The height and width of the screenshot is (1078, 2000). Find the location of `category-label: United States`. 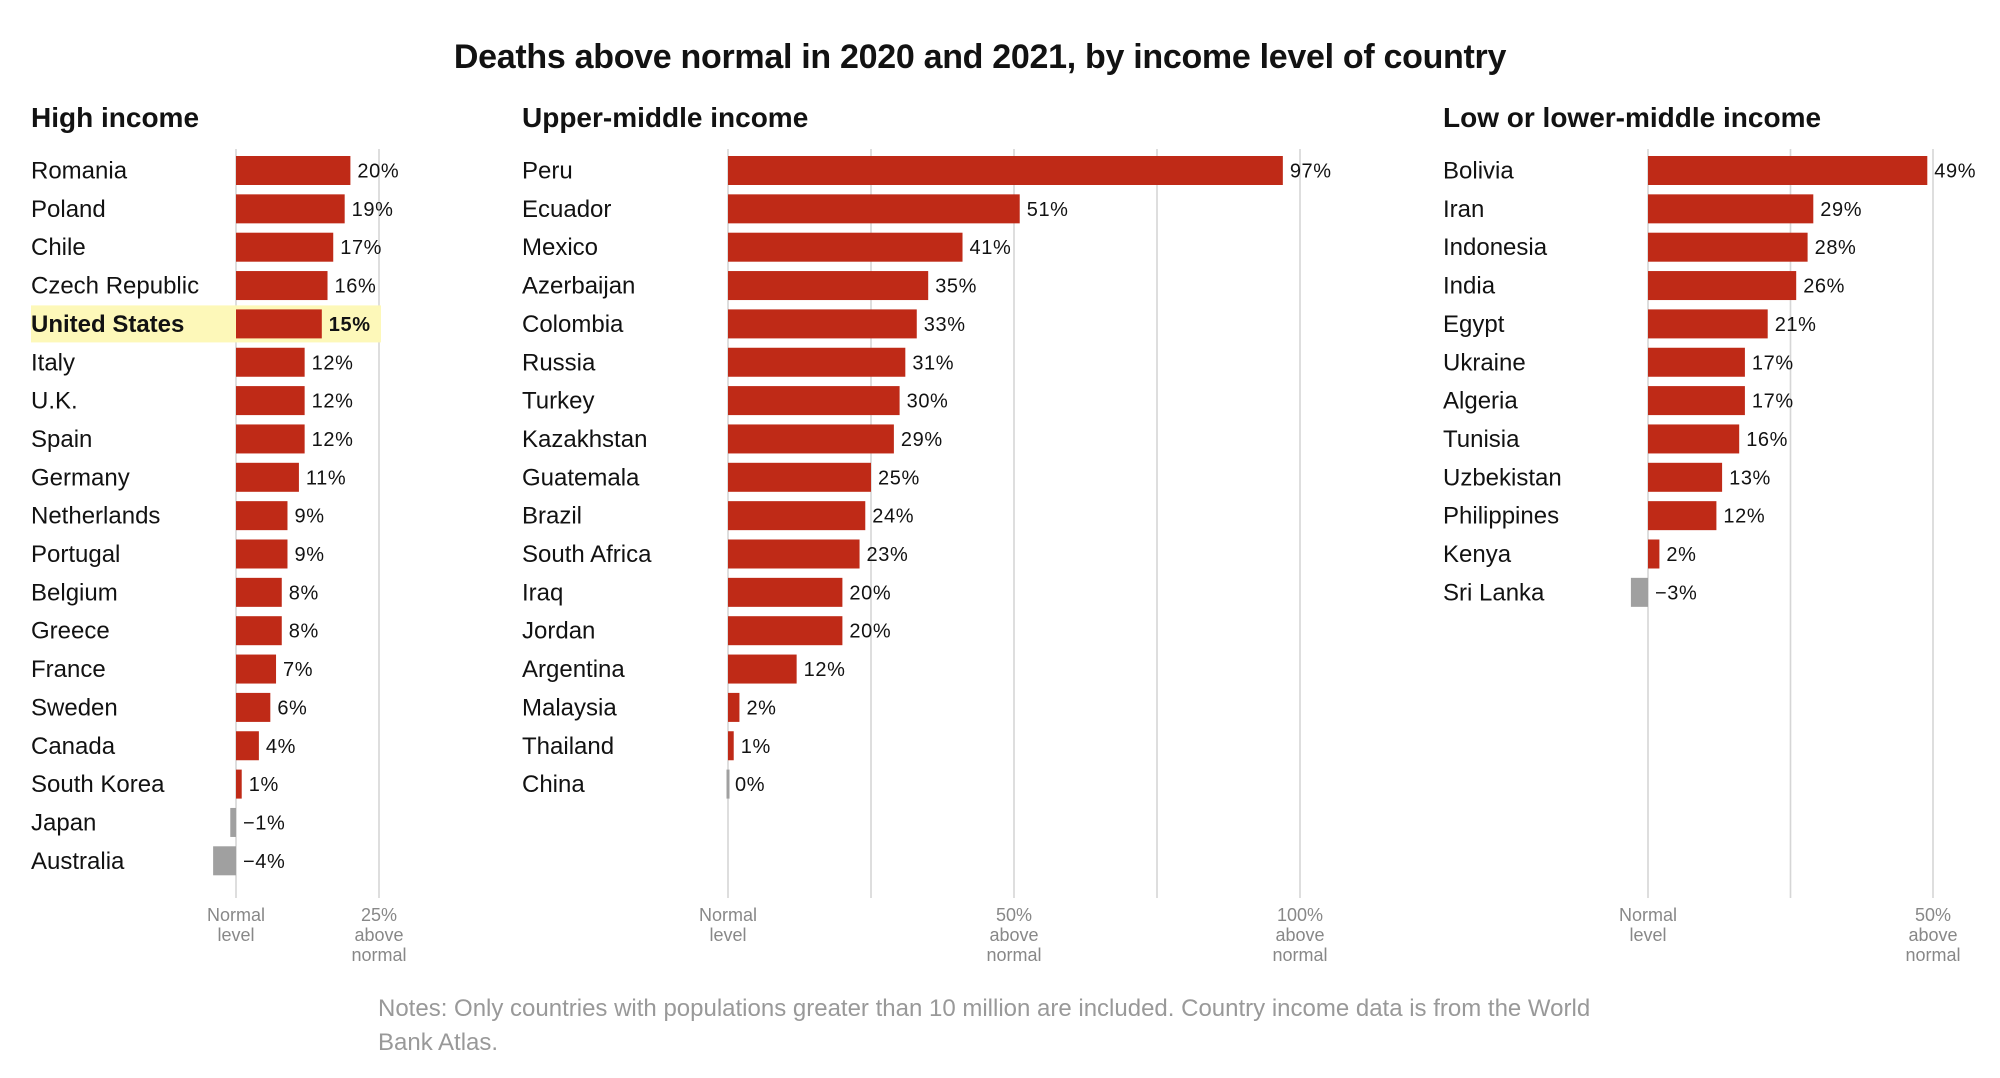

category-label: United States is located at coordinates (107, 324).